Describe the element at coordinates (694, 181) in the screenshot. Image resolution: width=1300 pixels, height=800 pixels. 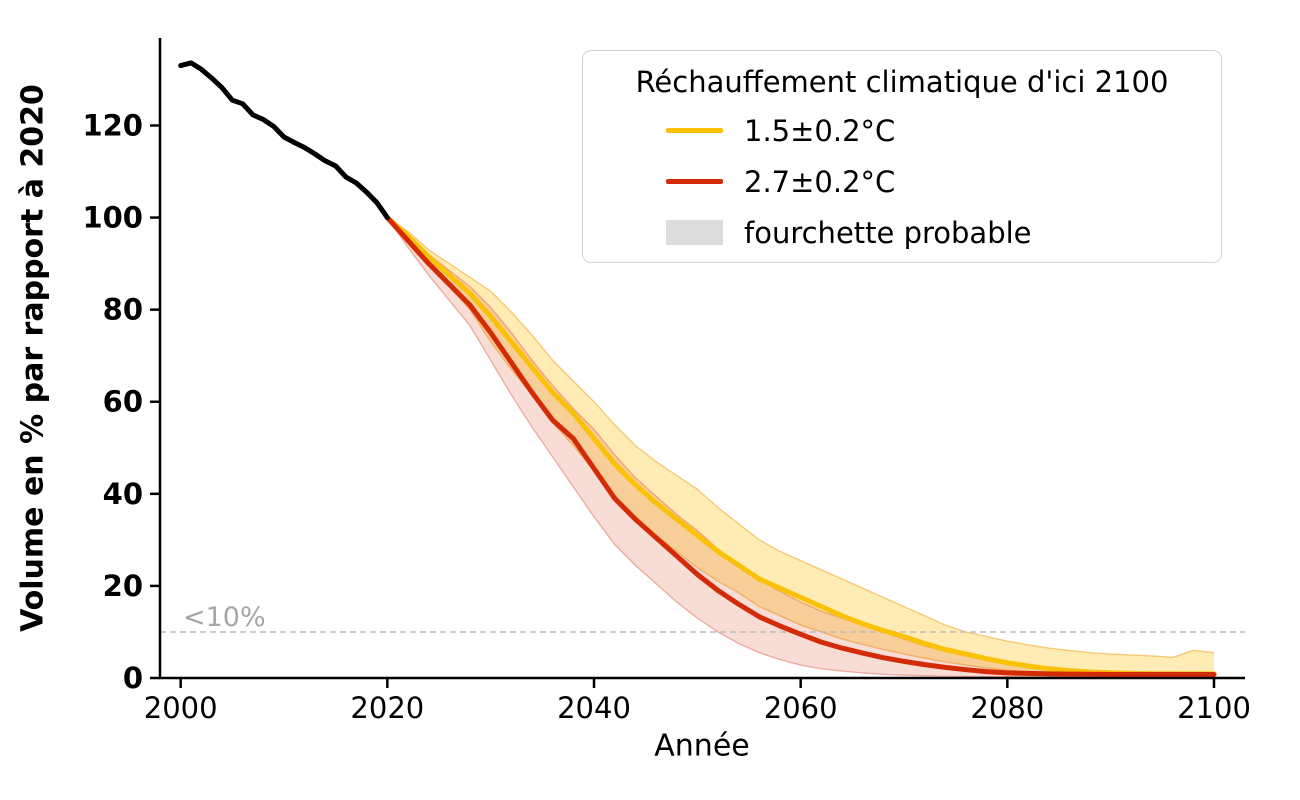
I see `legend-swatch-2-7-line` at that location.